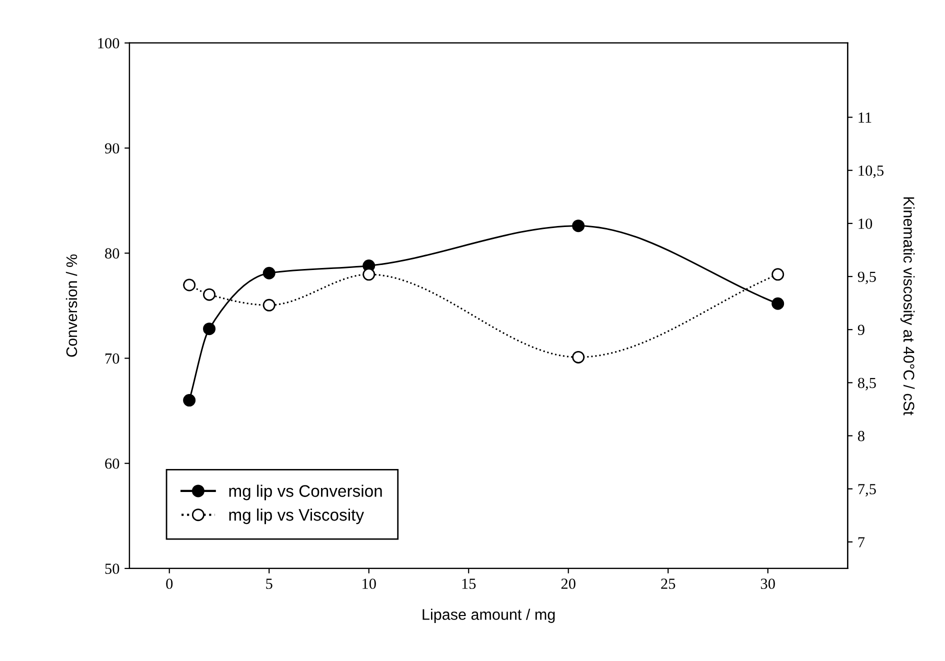 Image resolution: width=945 pixels, height=661 pixels. What do you see at coordinates (488, 615) in the screenshot?
I see `x-axis-title: Lipase amount / mg` at bounding box center [488, 615].